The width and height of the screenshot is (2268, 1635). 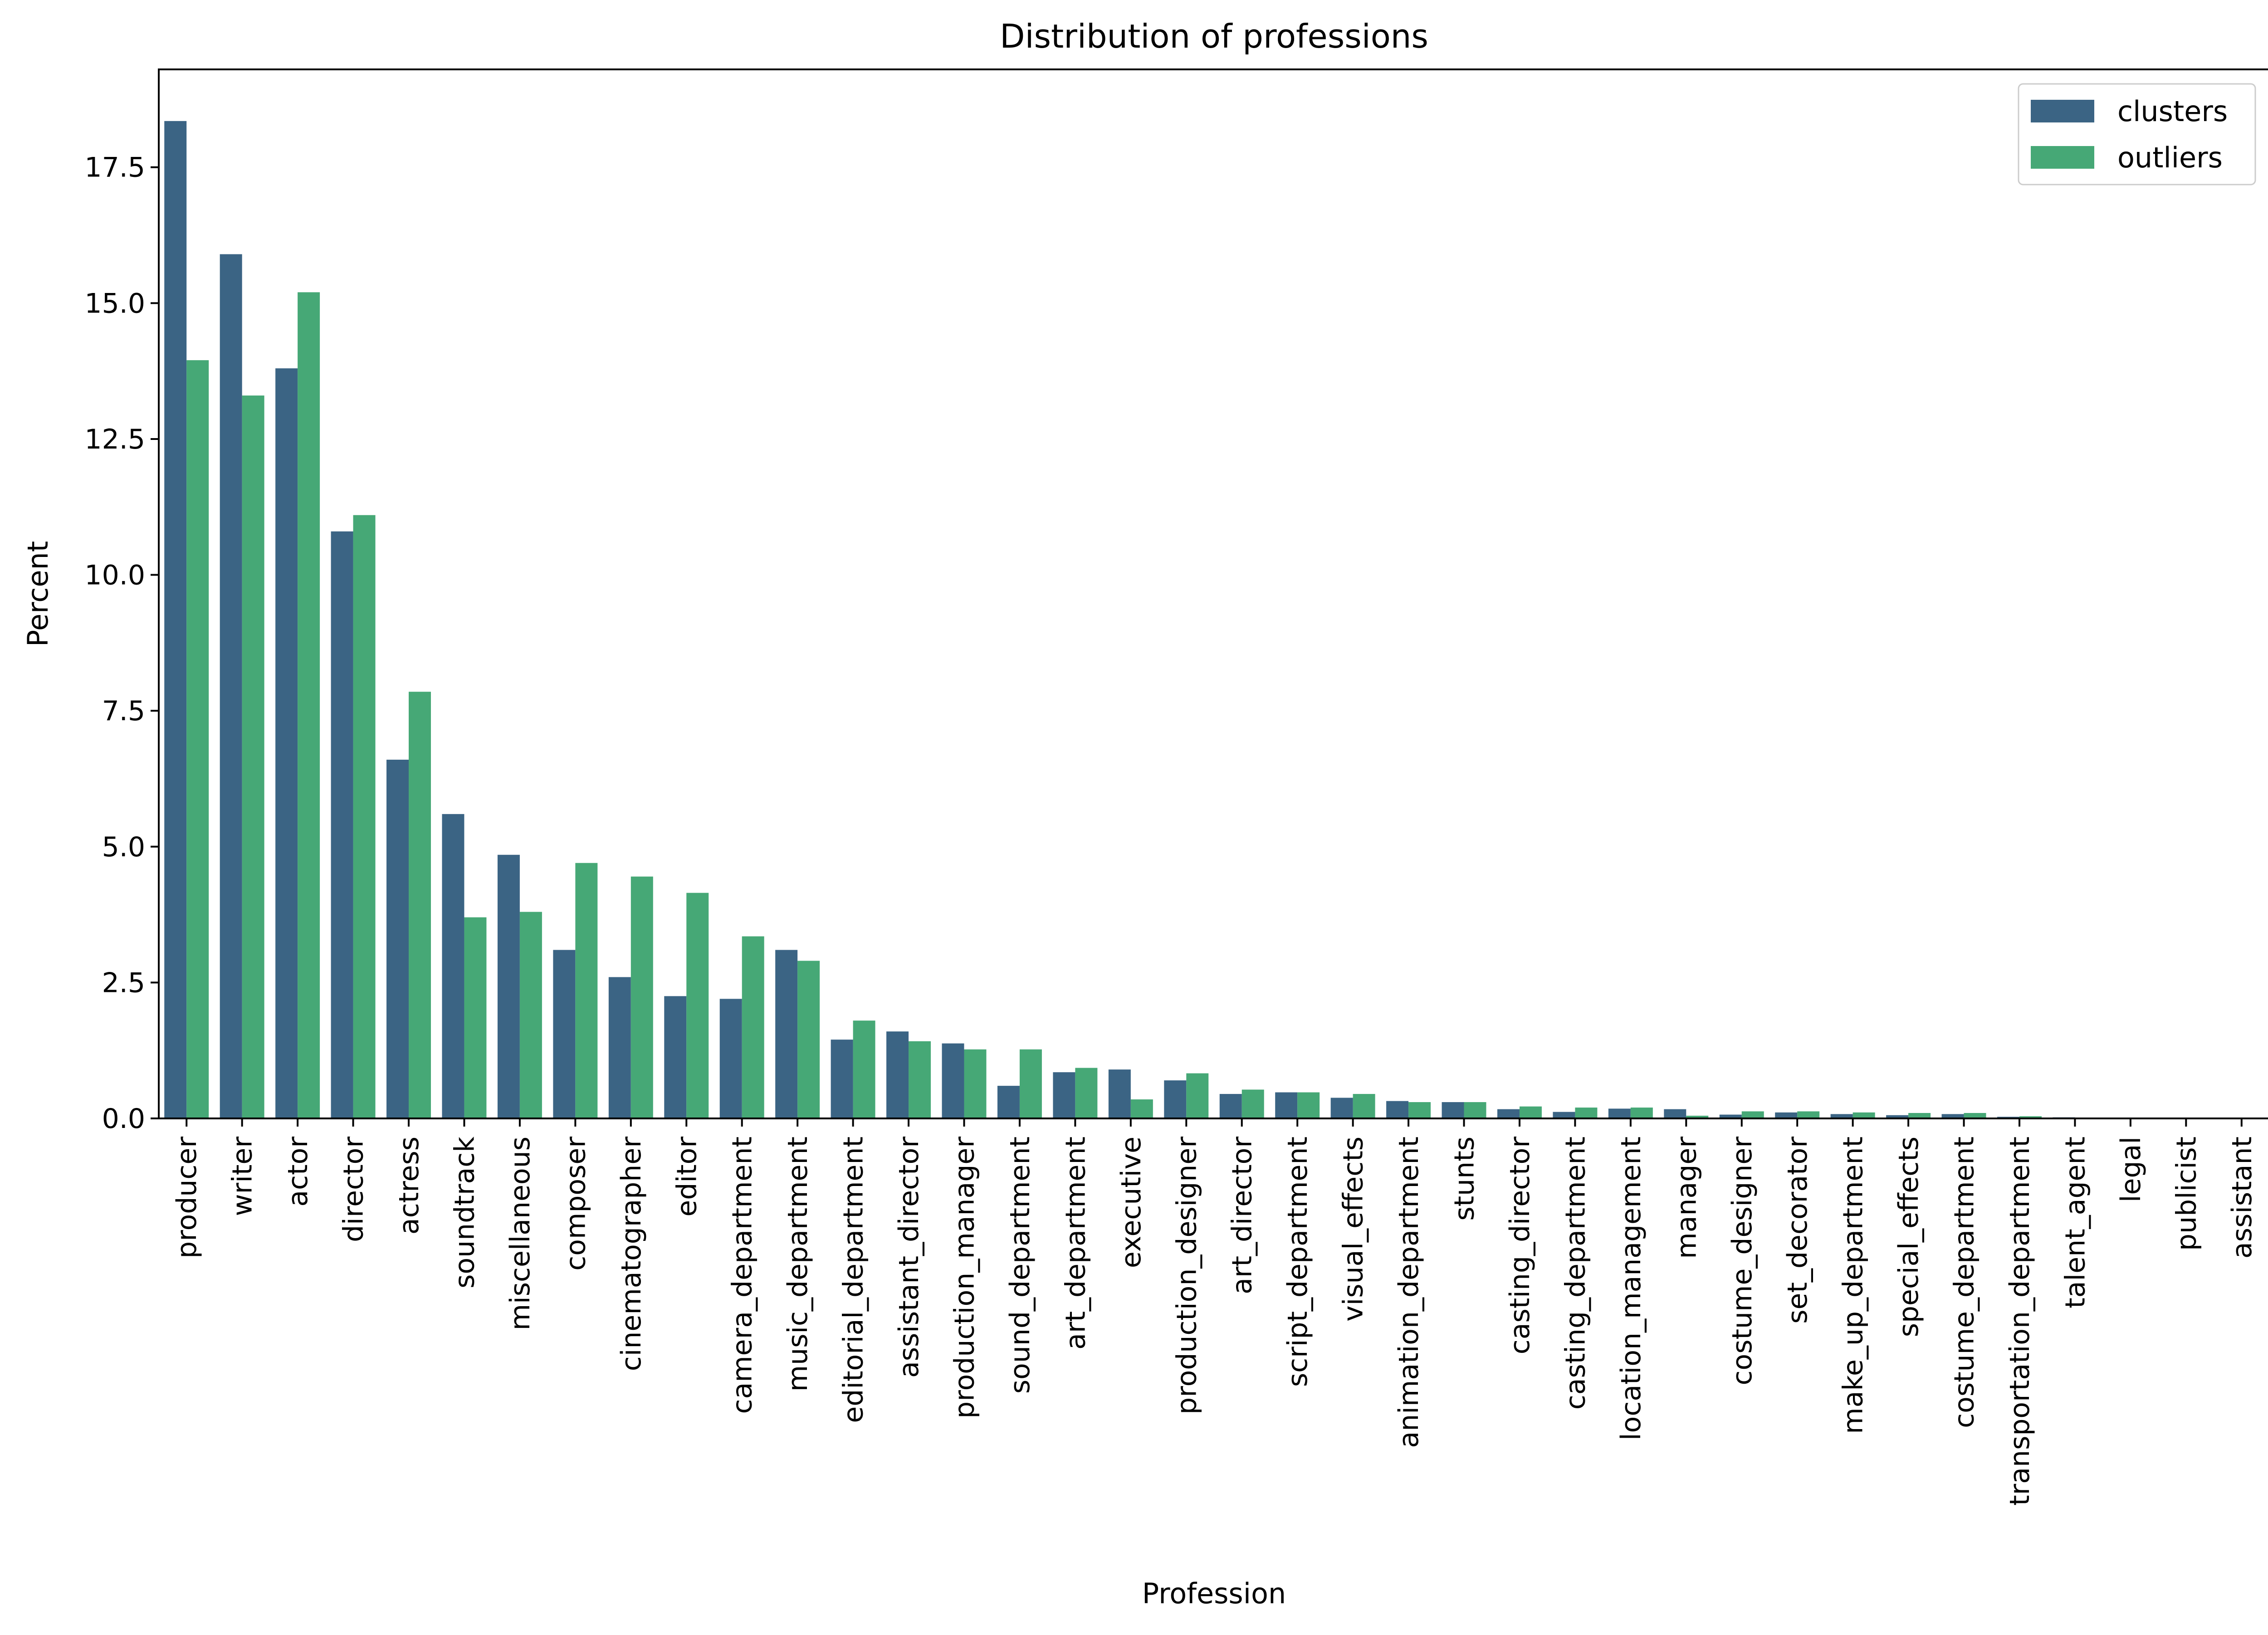 What do you see at coordinates (1798, 1230) in the screenshot?
I see `x-tick-label: set_decorator` at bounding box center [1798, 1230].